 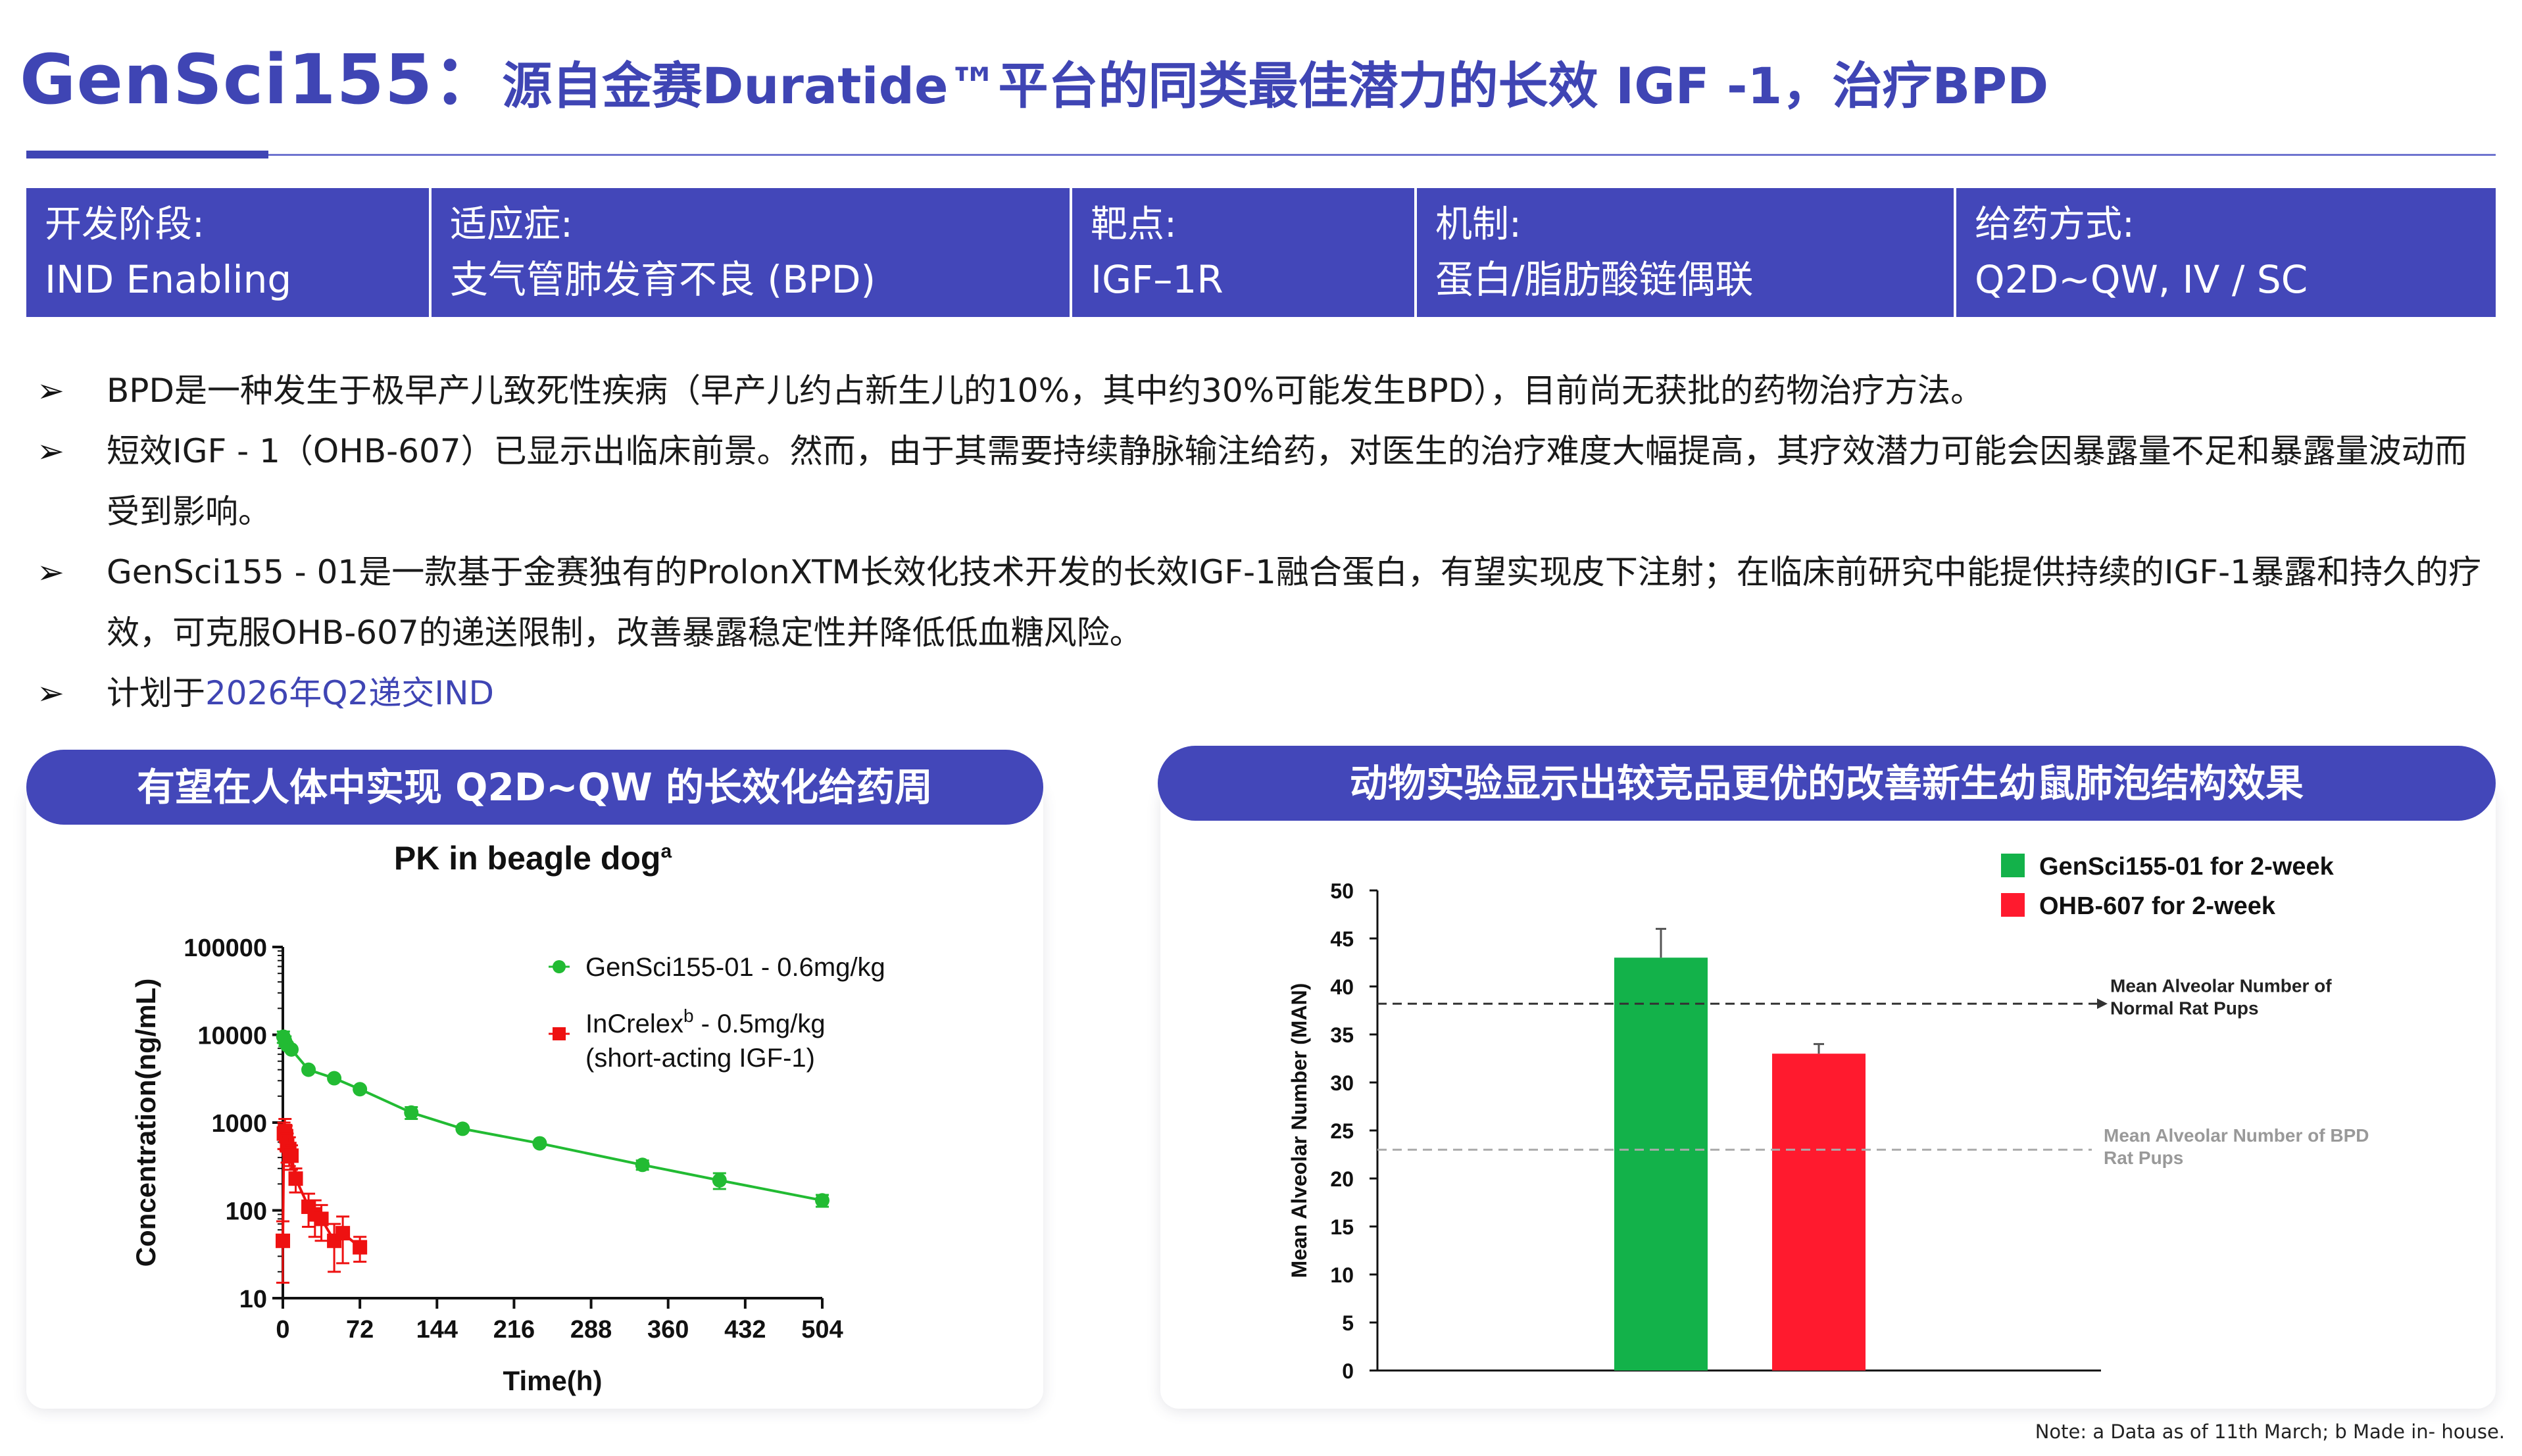 What do you see at coordinates (282, 1330) in the screenshot?
I see `x-tick-label: 0` at bounding box center [282, 1330].